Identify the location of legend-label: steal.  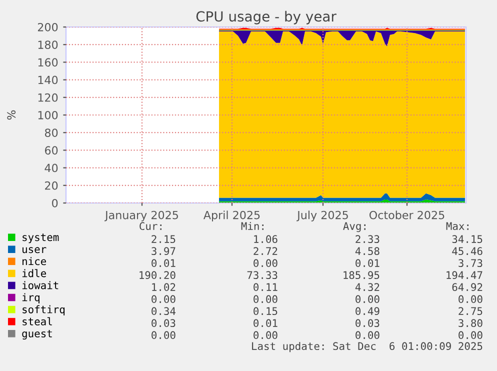
(37, 321).